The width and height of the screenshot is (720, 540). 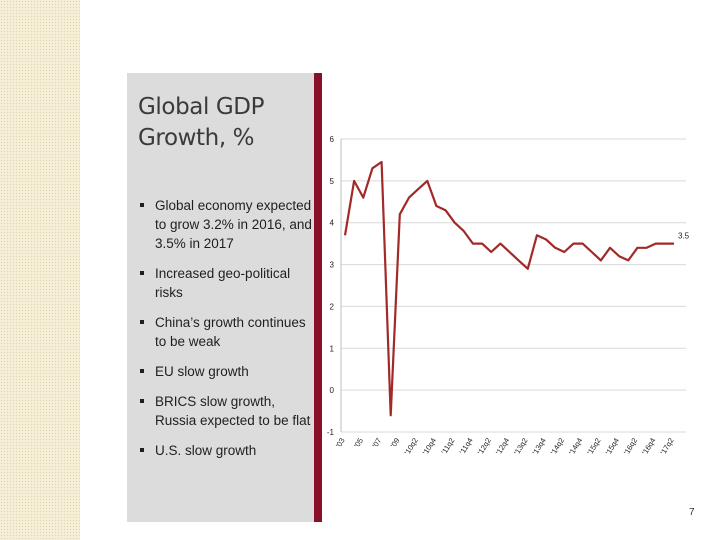 I want to click on x-tick-label: '16q4, so click(x=648, y=446).